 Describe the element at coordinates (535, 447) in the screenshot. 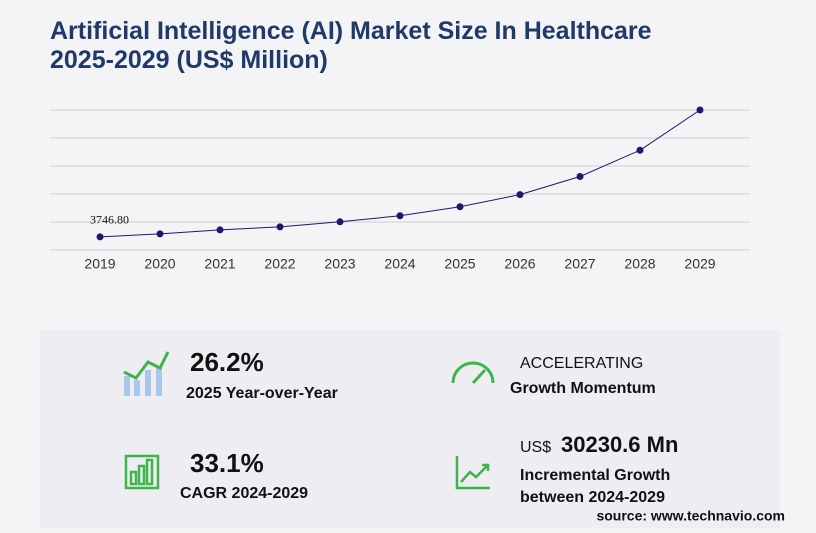

I see `stat-prefix: US$` at that location.